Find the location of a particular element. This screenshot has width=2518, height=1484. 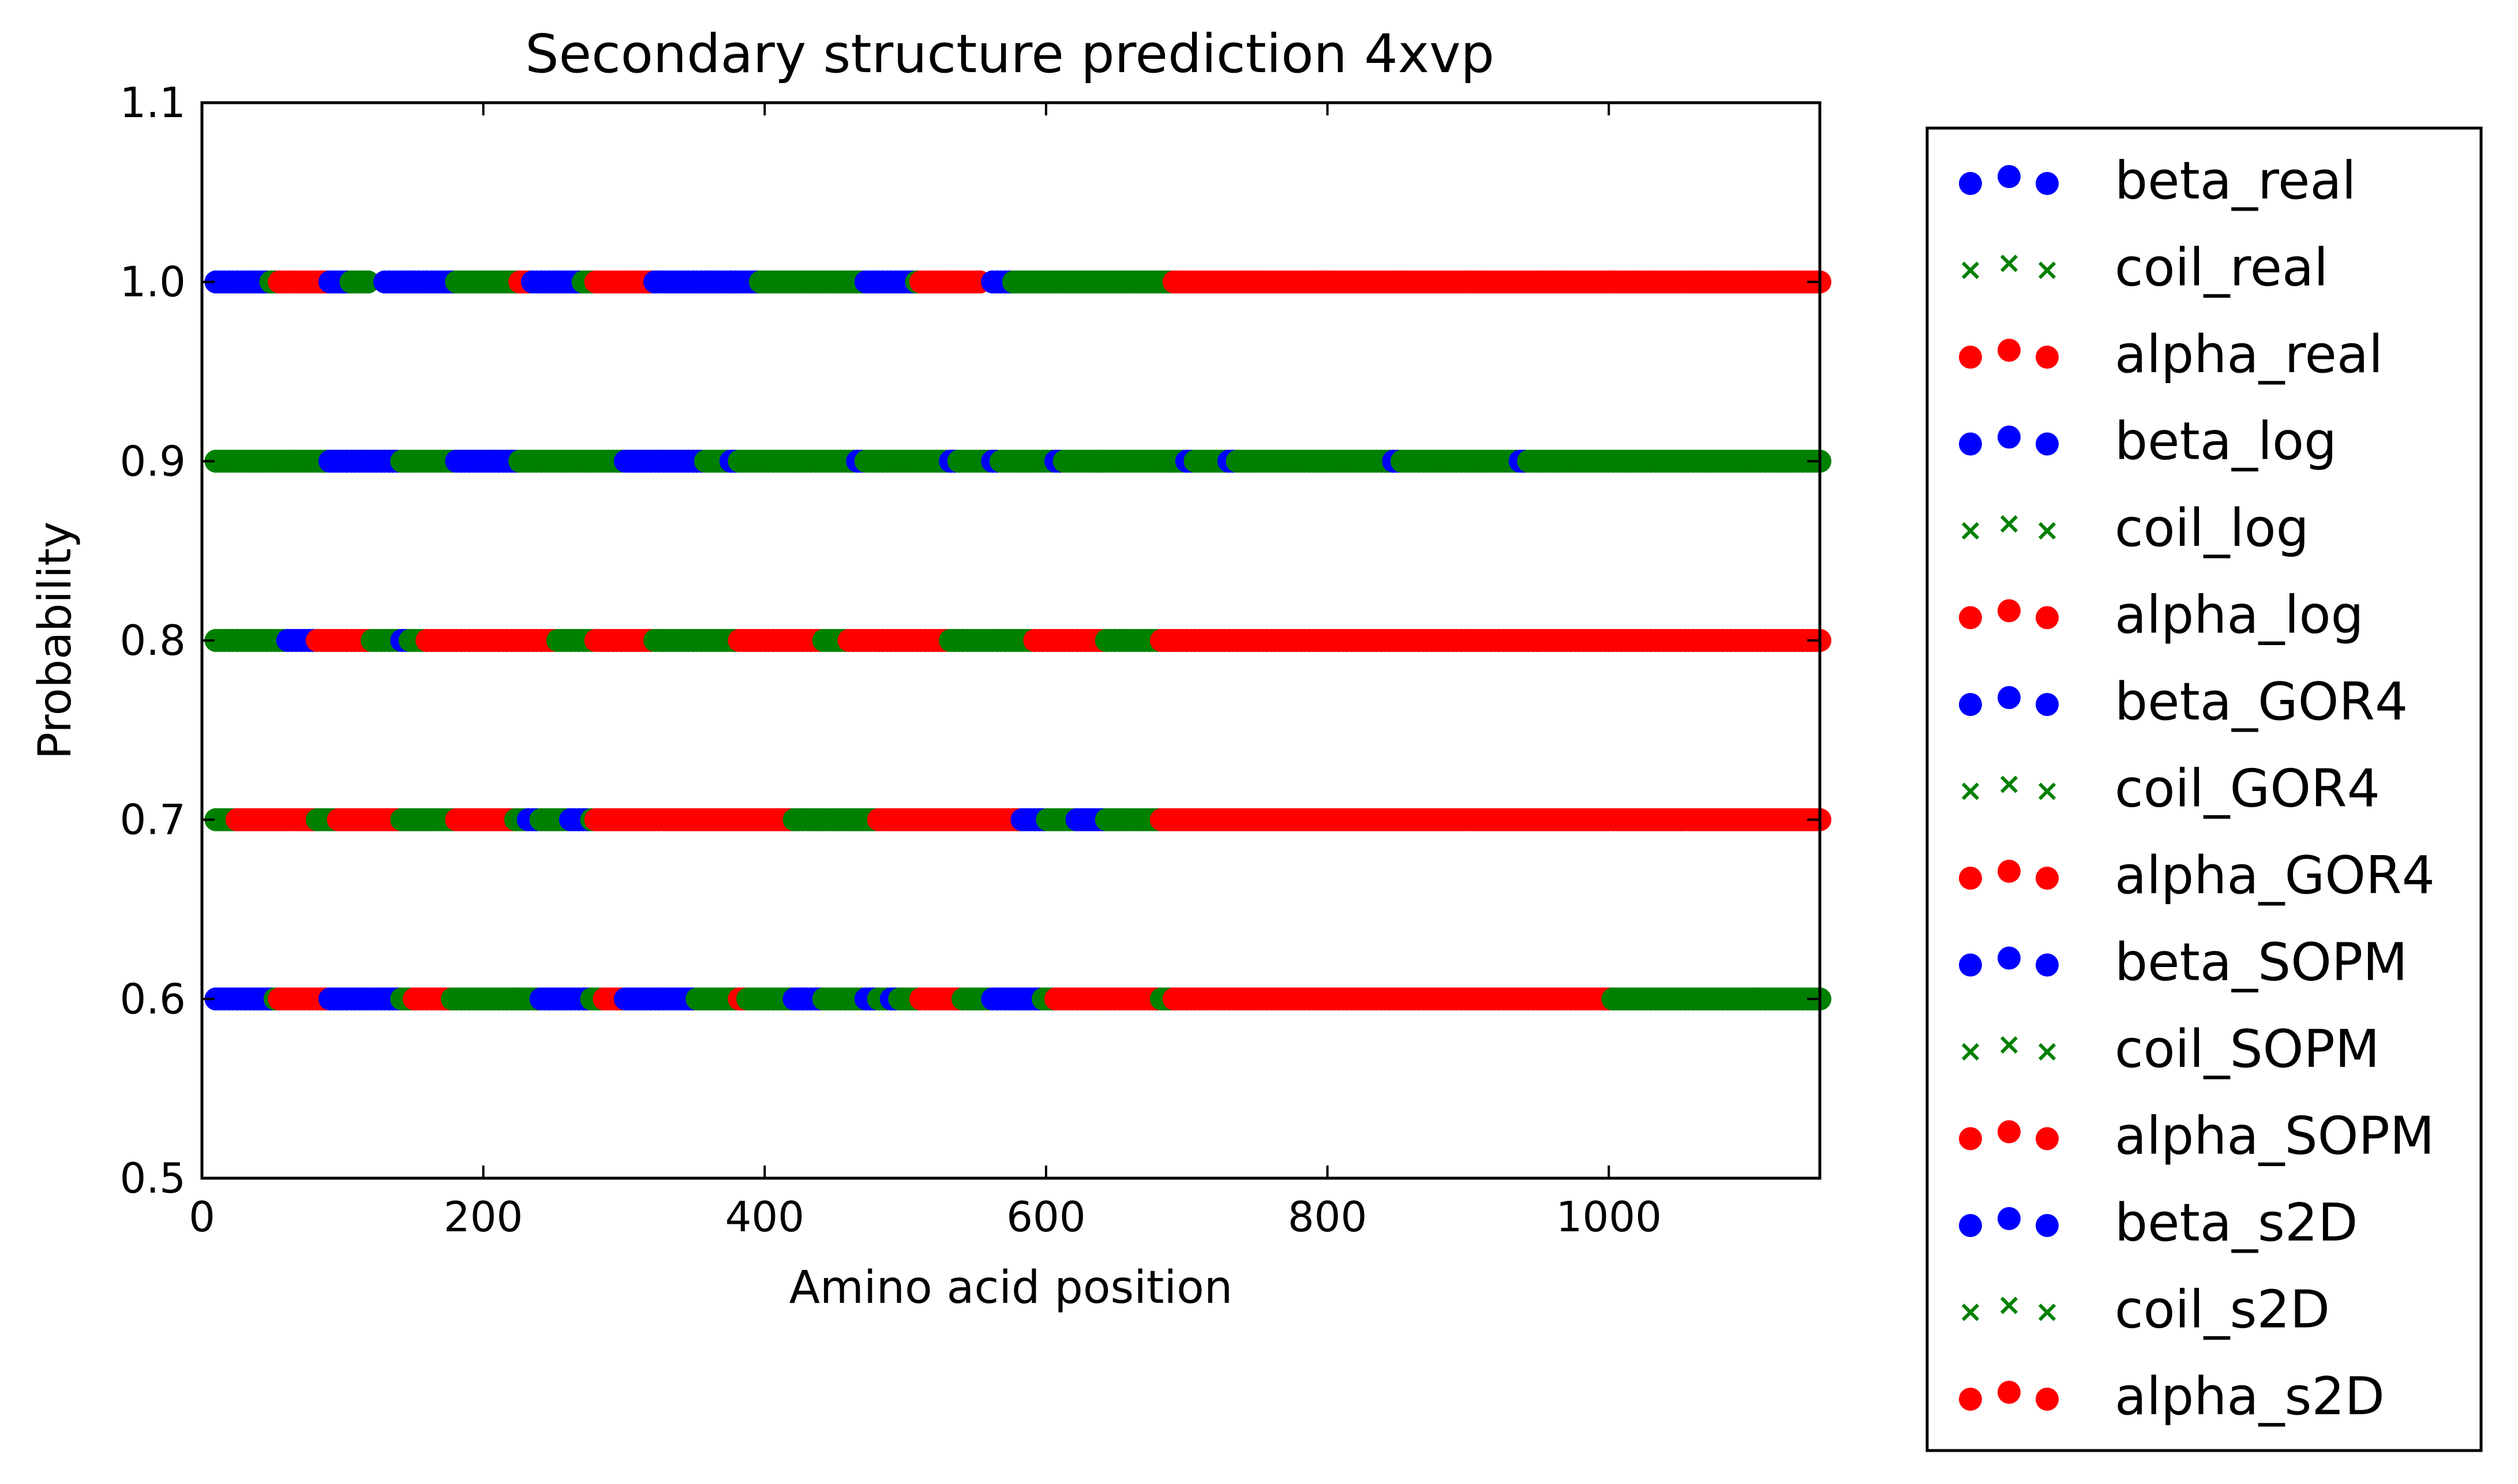

x-tick-label: 600 is located at coordinates (1045, 1217).